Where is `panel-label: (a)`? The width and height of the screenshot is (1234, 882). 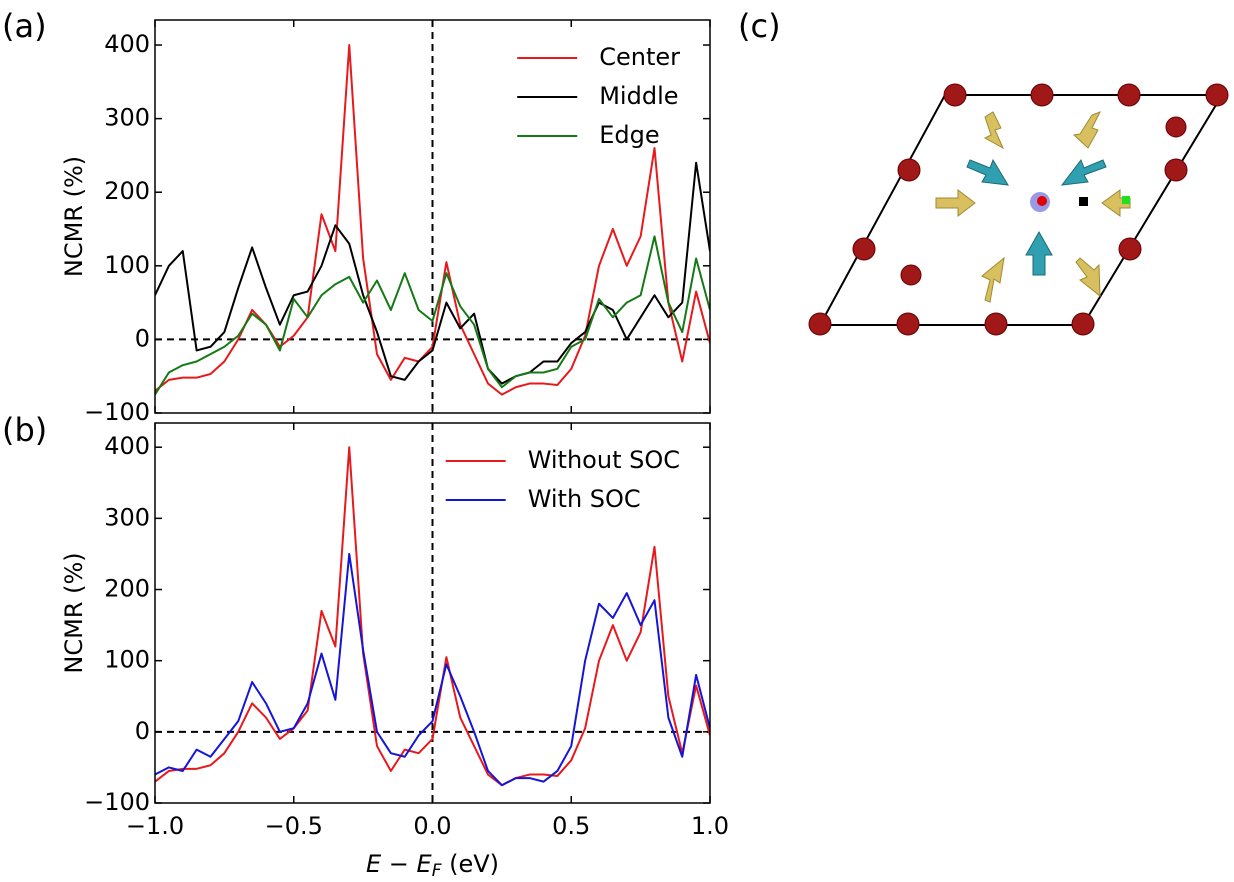
panel-label: (a) is located at coordinates (24, 26).